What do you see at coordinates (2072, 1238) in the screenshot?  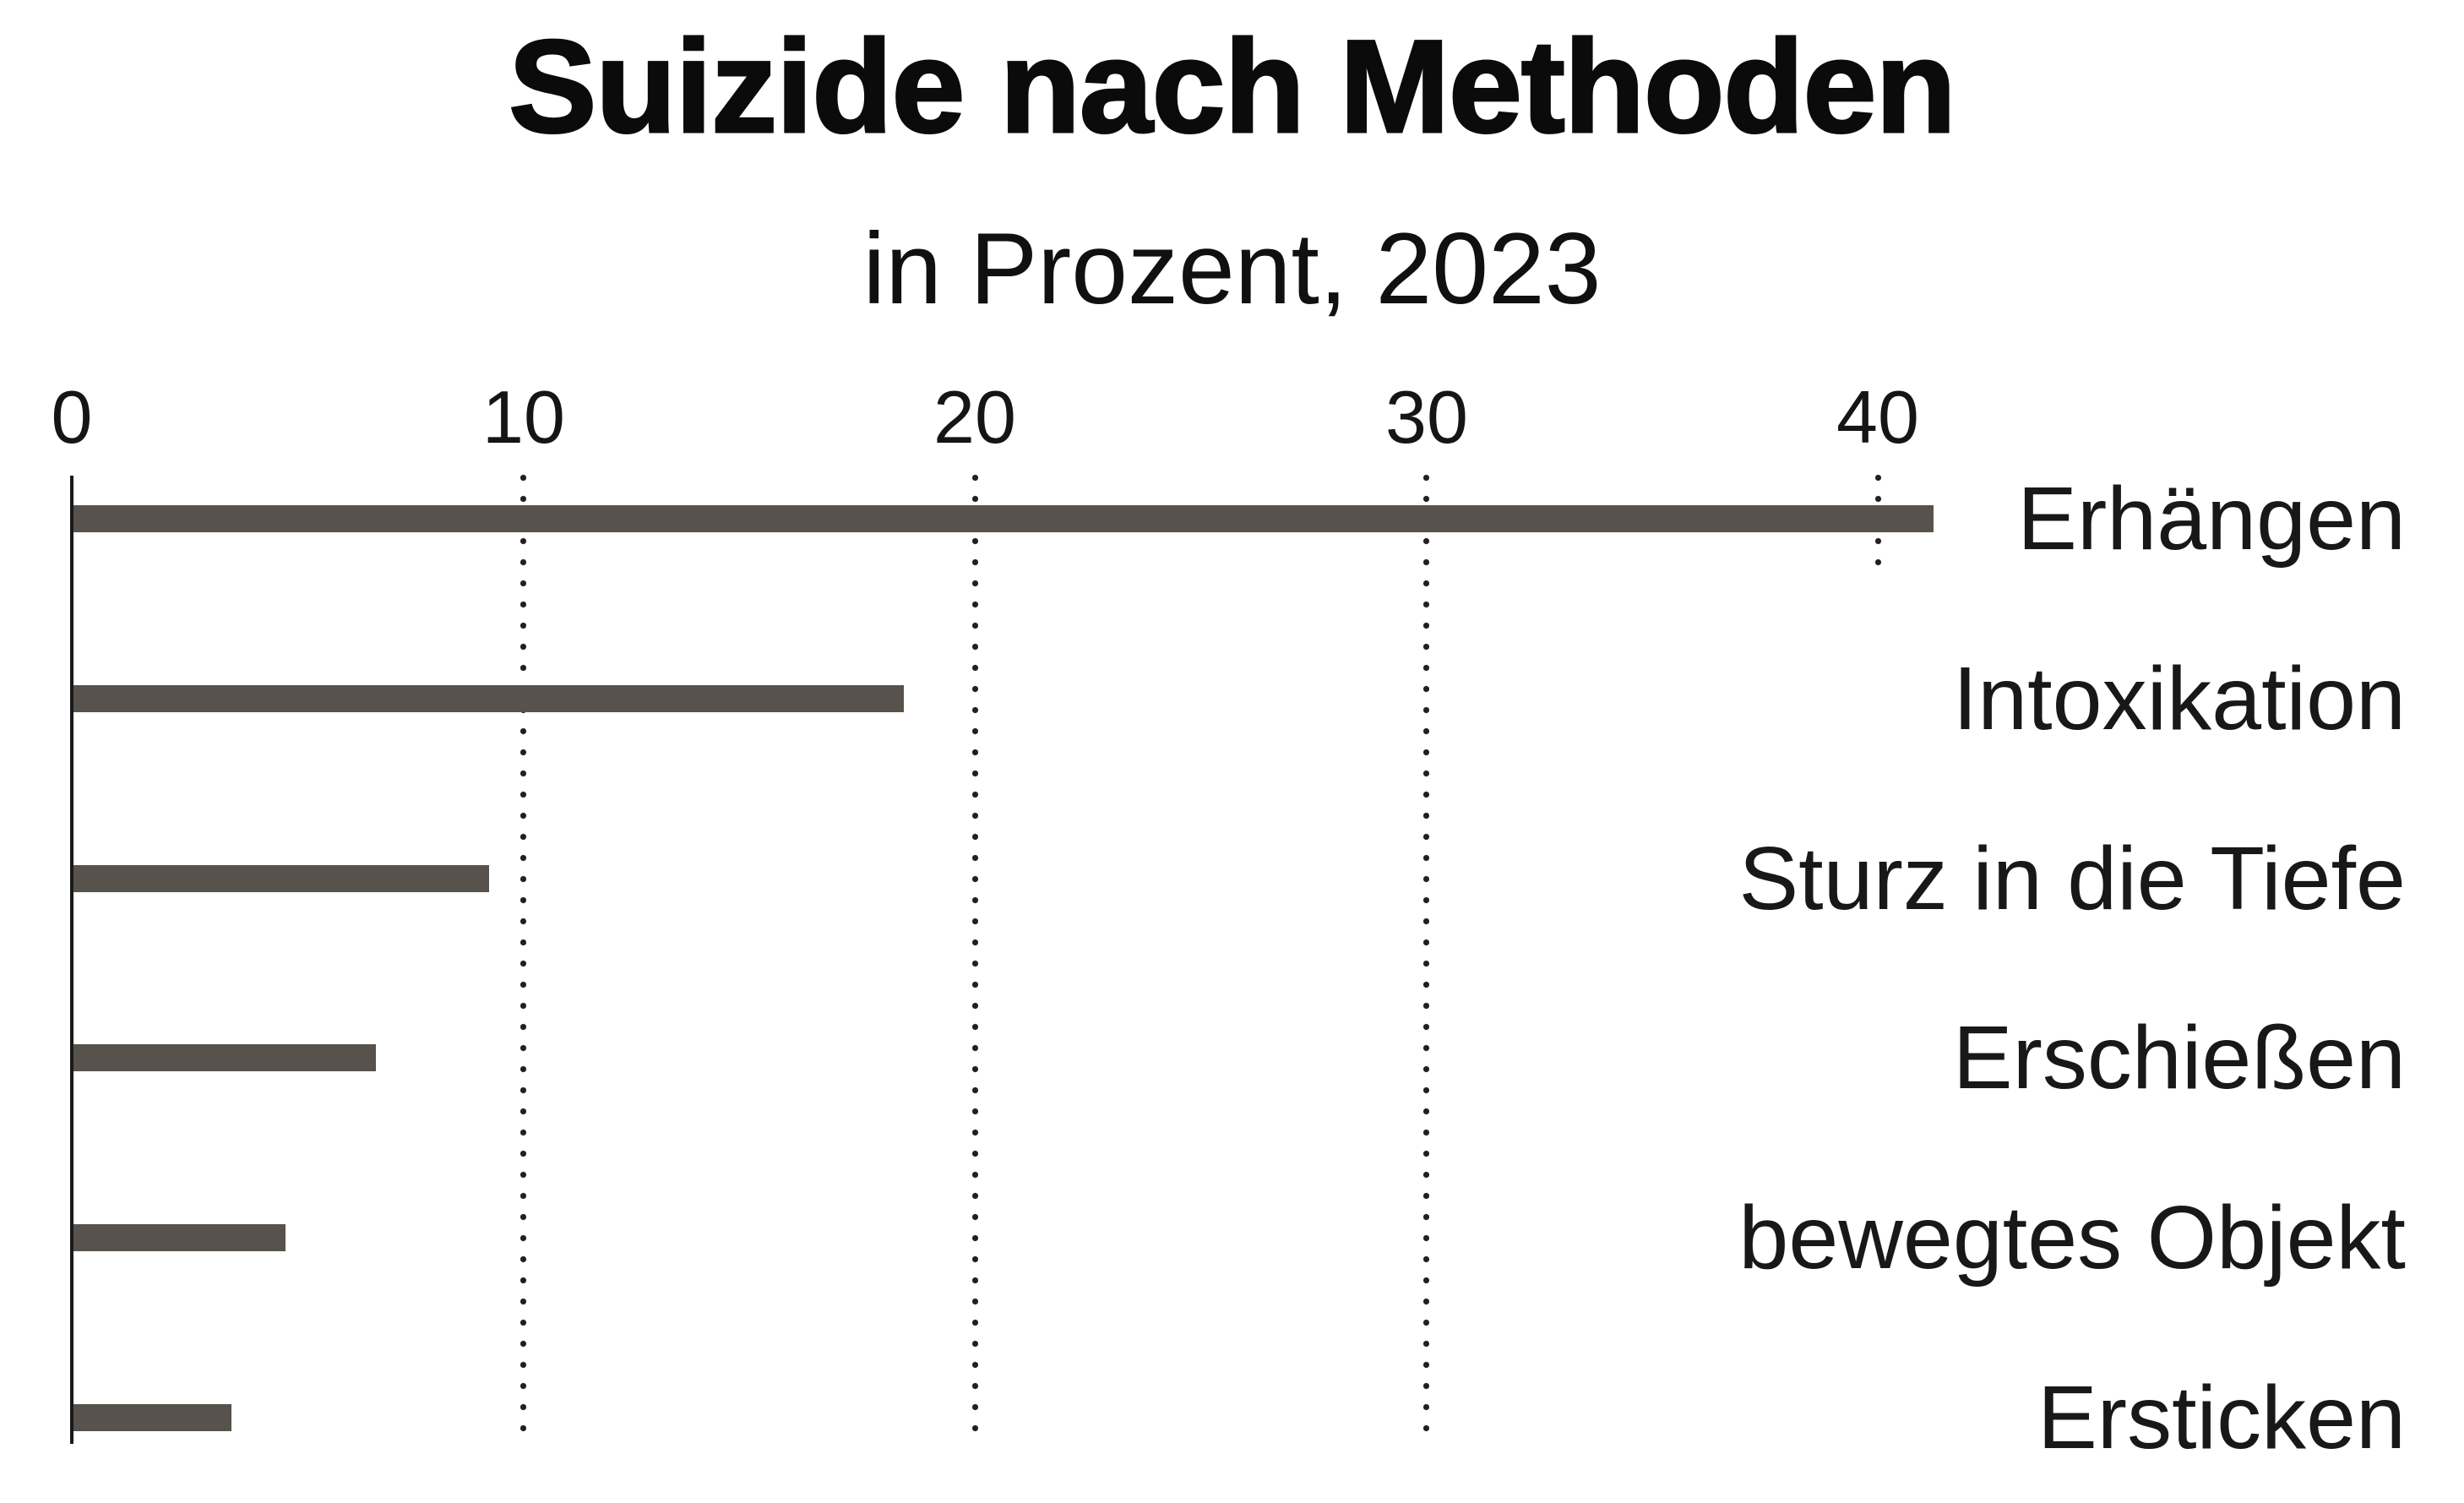 I see `category-label: bewegtes Objekt` at bounding box center [2072, 1238].